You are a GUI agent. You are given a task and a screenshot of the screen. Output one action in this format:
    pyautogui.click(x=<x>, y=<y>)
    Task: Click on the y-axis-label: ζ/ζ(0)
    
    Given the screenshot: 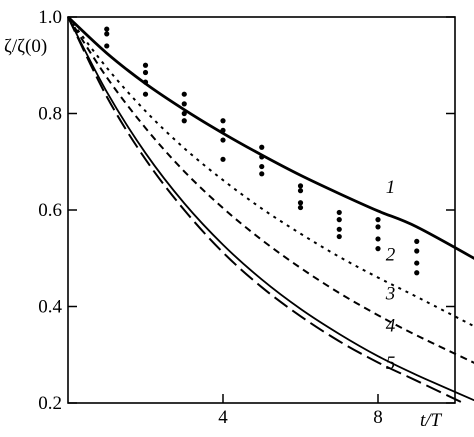 What is the action you would take?
    pyautogui.click(x=25, y=46)
    